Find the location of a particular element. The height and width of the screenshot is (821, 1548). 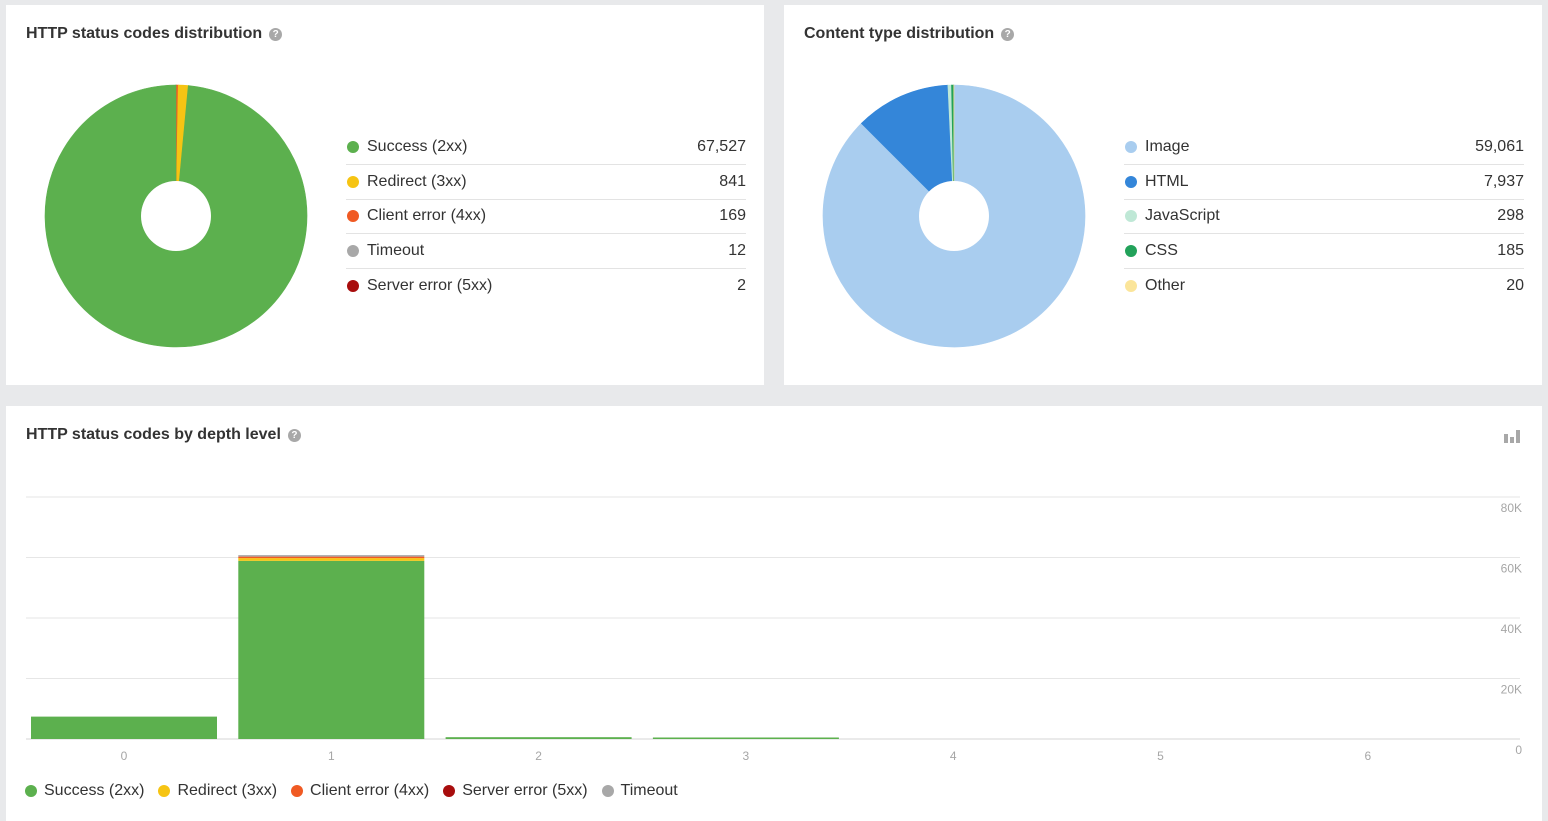

pie-slice-html is located at coordinates (907, 150).